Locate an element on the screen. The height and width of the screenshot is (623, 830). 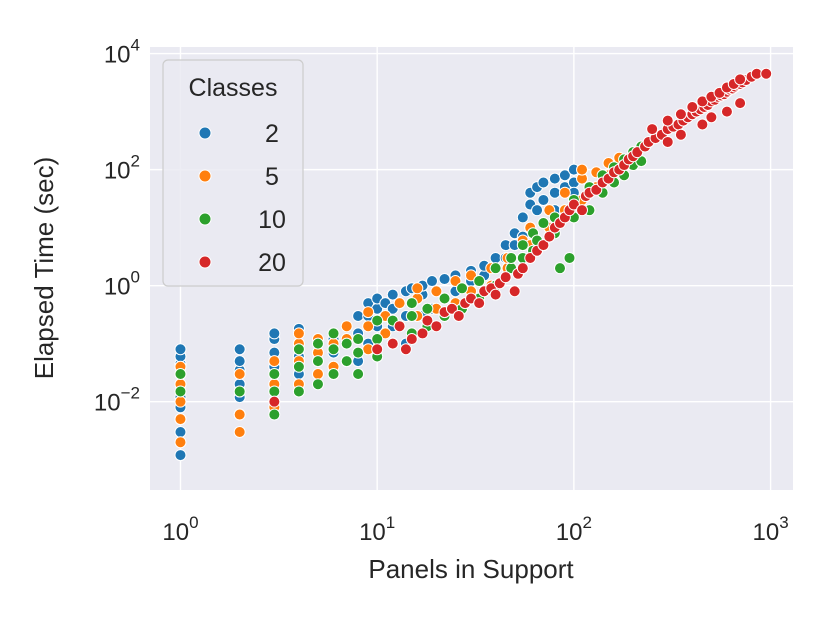
y-tick-label: 10² is located at coordinates (122, 168).